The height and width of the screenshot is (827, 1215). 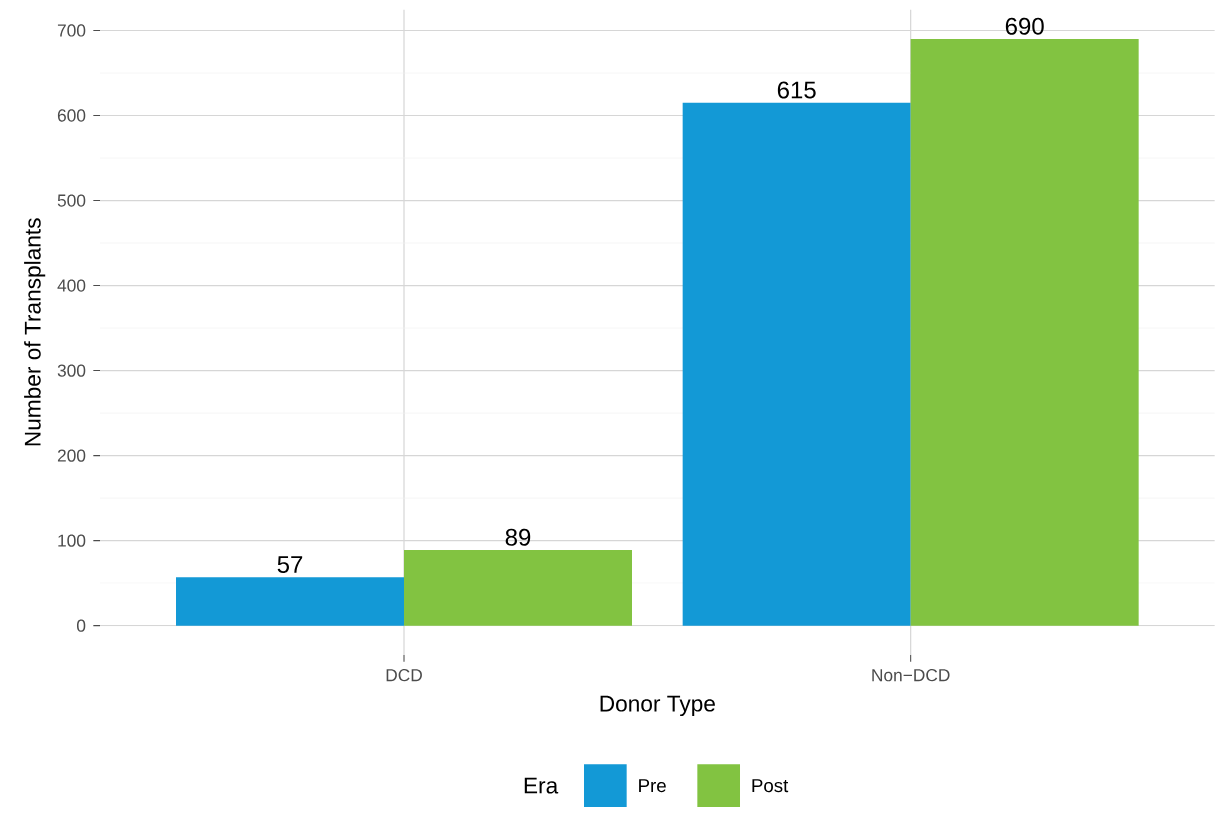 I want to click on data-label: 57, so click(x=290, y=564).